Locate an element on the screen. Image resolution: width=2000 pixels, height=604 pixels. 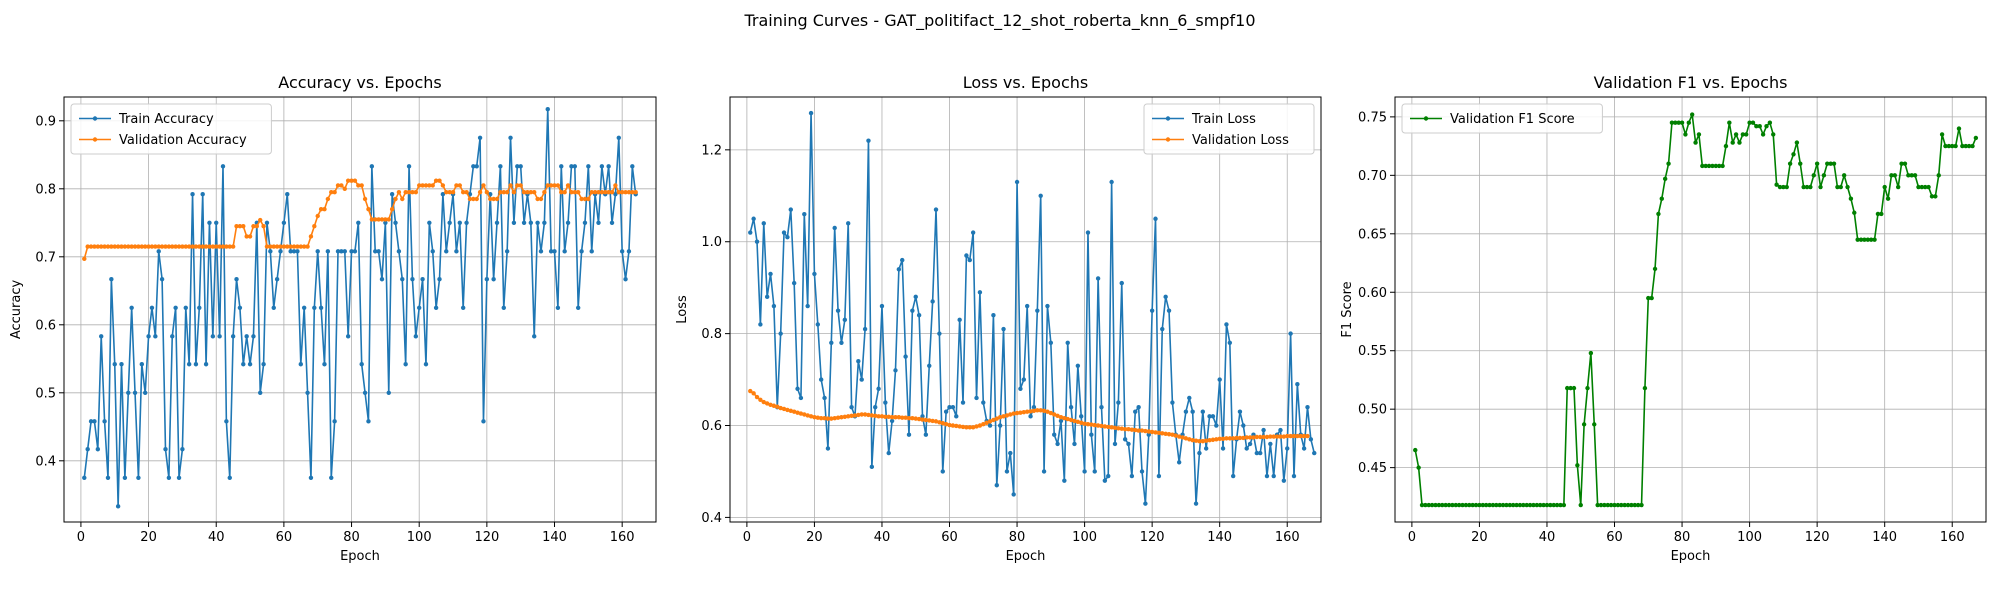
x-tick-label: 140 is located at coordinates (1219, 537).